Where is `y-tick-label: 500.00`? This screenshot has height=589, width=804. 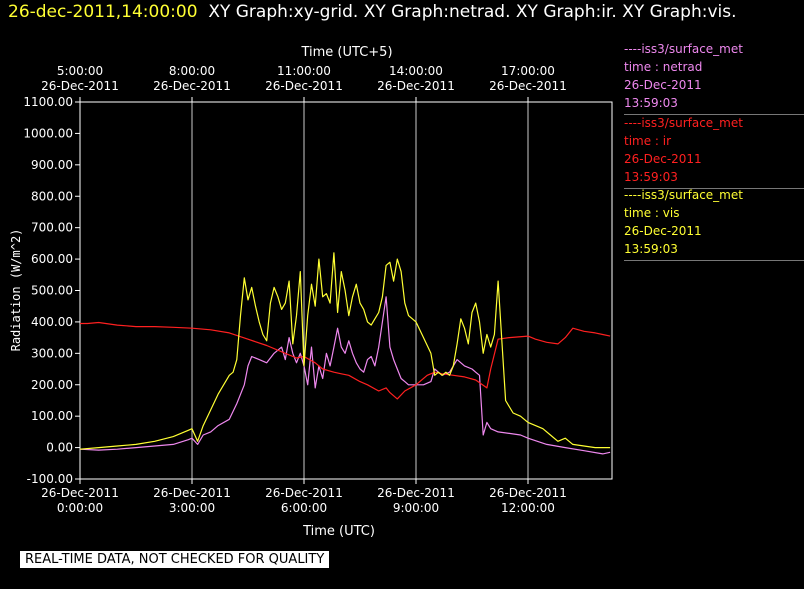 y-tick-label: 500.00 is located at coordinates (52, 291).